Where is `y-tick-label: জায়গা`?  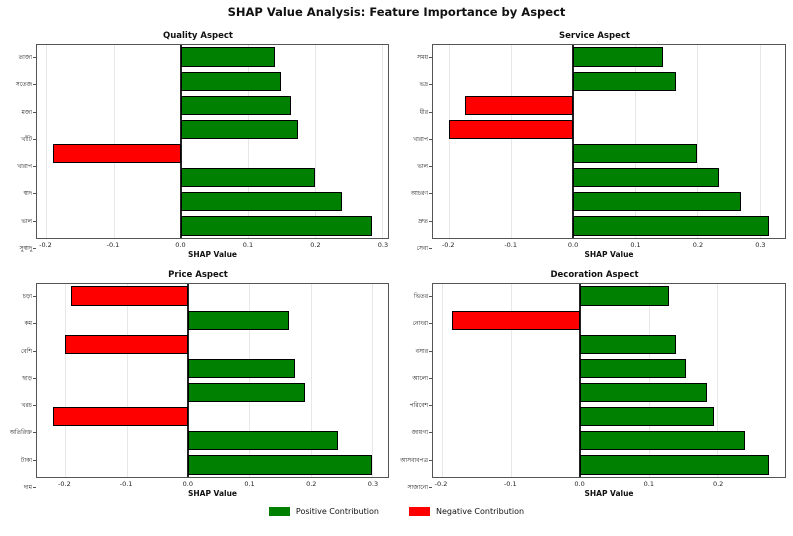 y-tick-label: জায়গা is located at coordinates (414, 432).